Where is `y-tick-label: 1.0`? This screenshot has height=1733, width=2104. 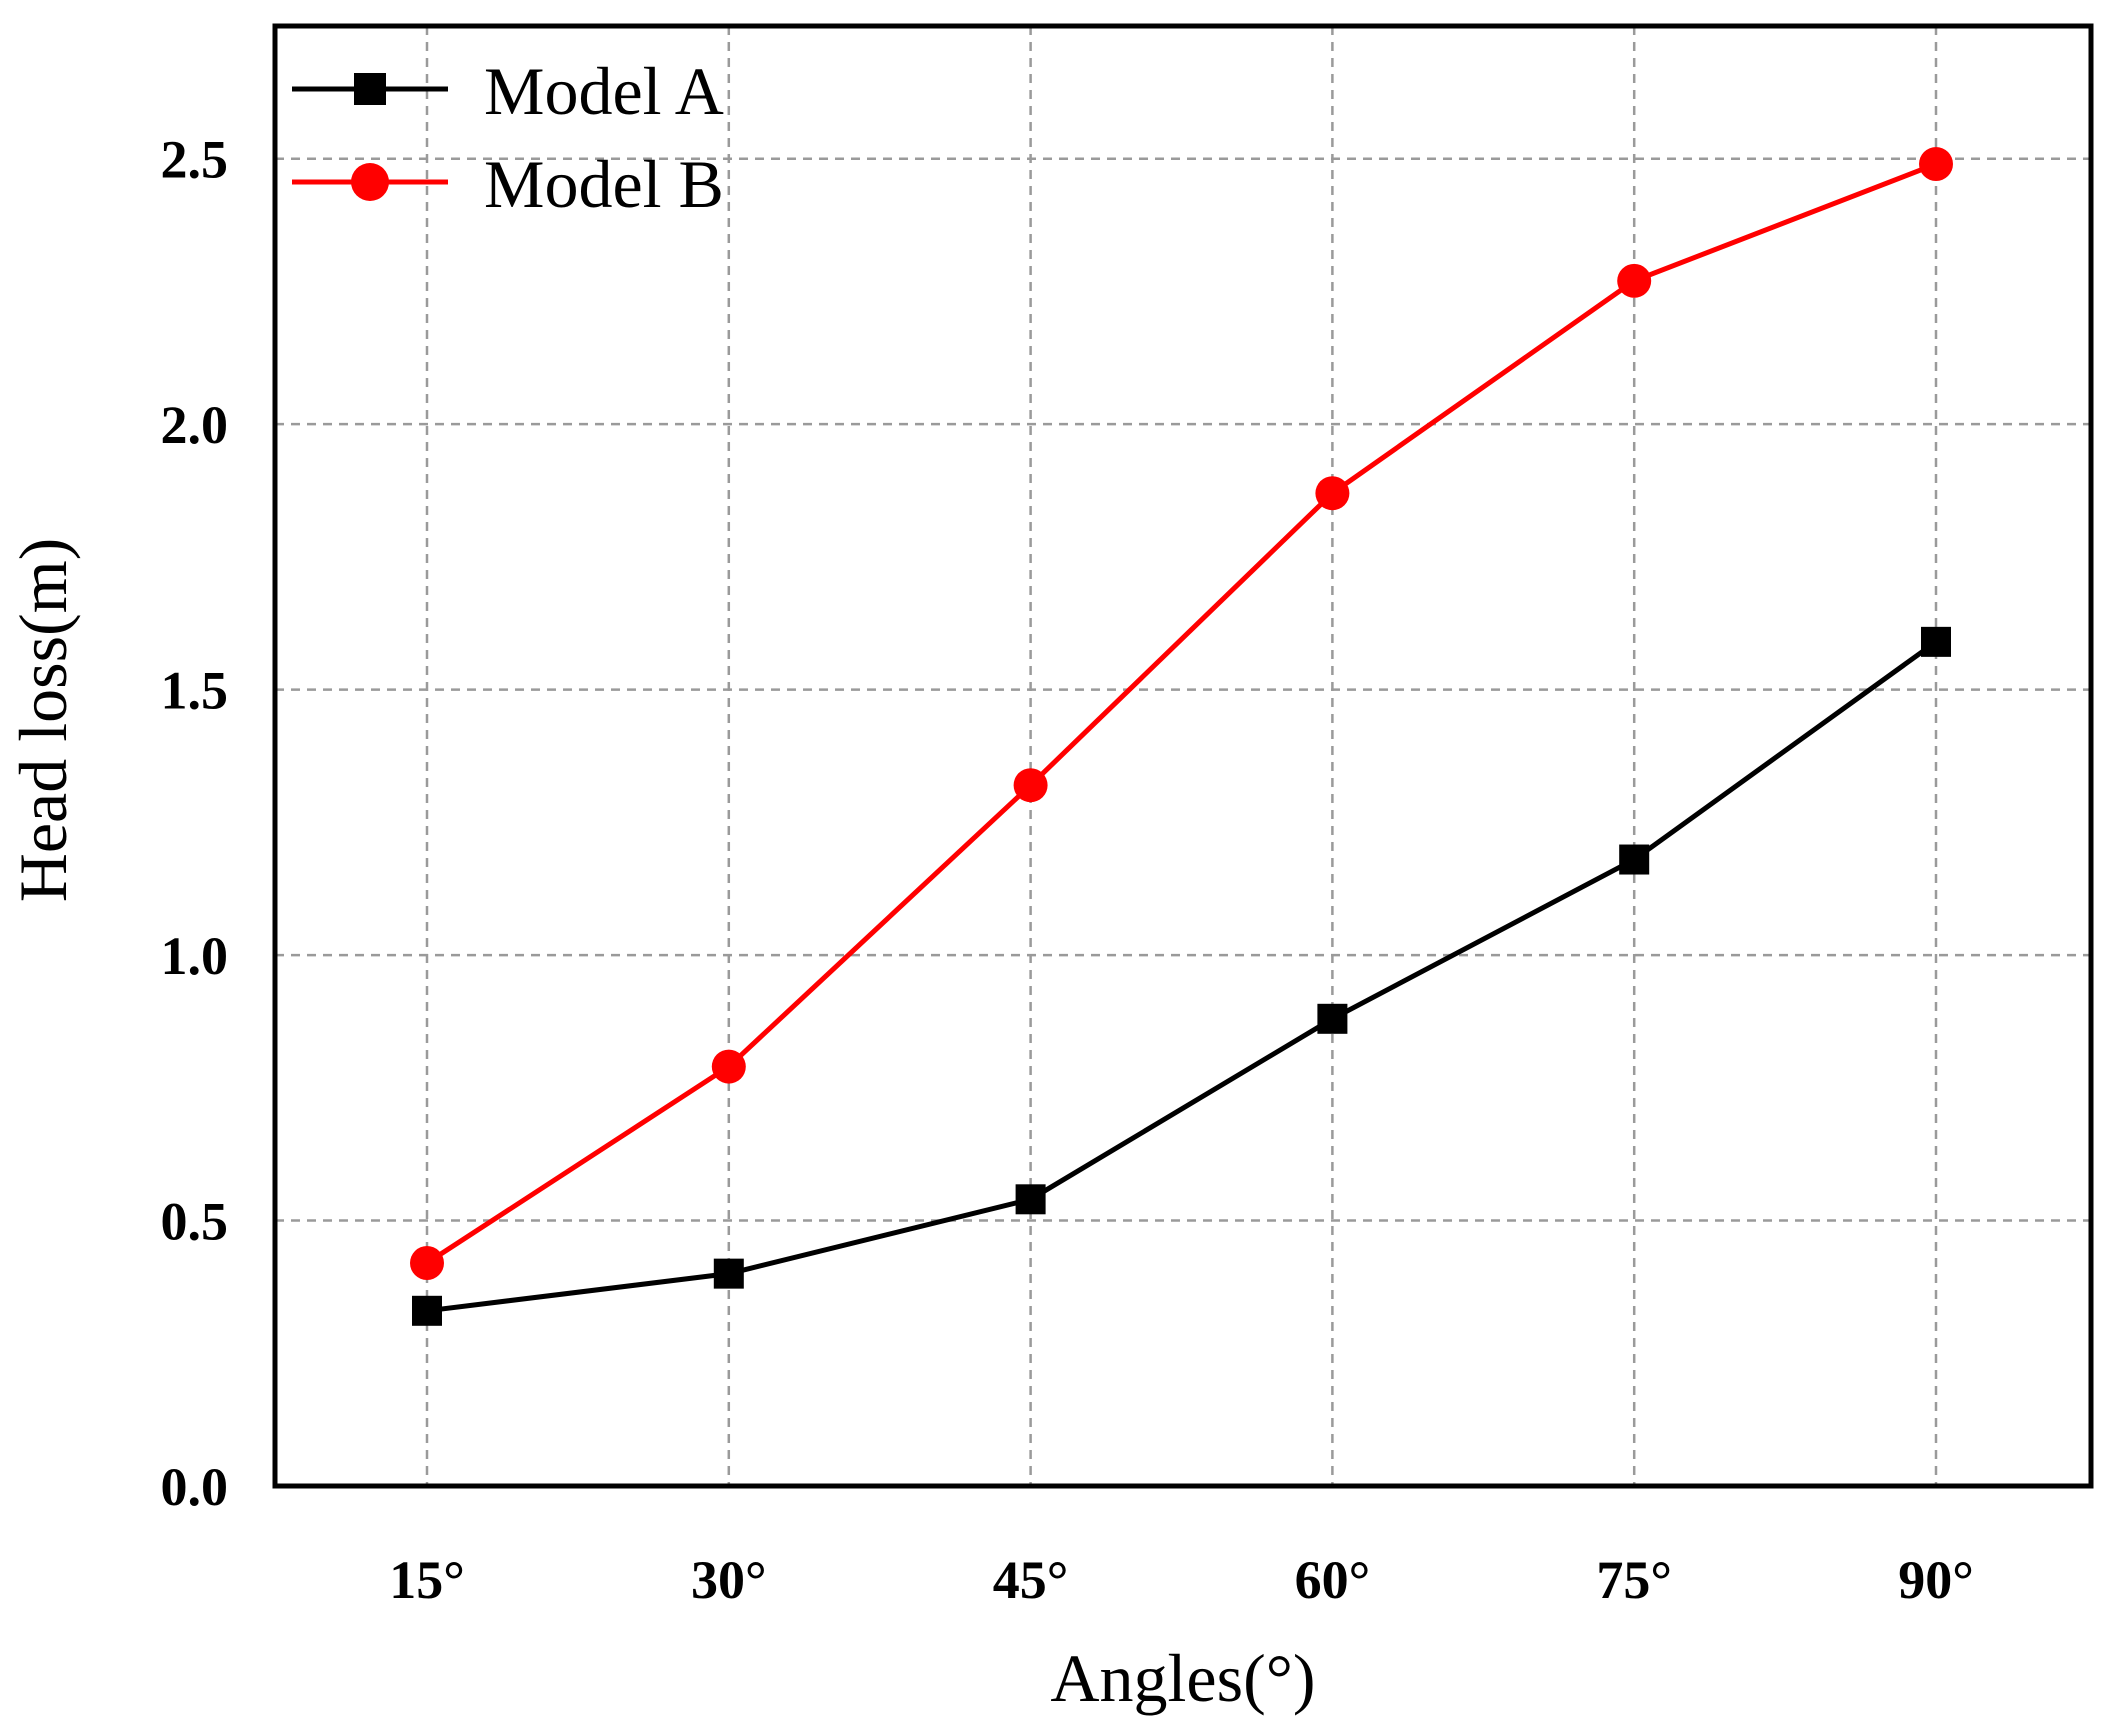 y-tick-label: 1.0 is located at coordinates (195, 956).